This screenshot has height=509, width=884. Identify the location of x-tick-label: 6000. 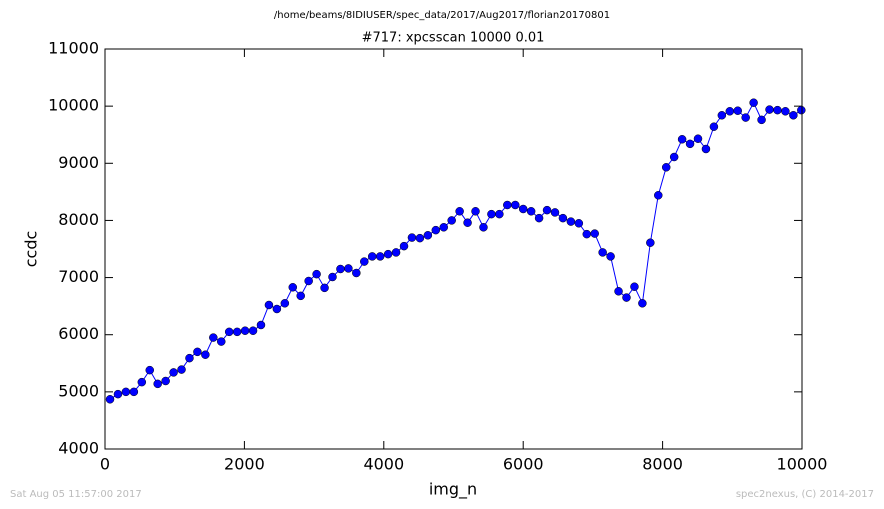
(523, 464).